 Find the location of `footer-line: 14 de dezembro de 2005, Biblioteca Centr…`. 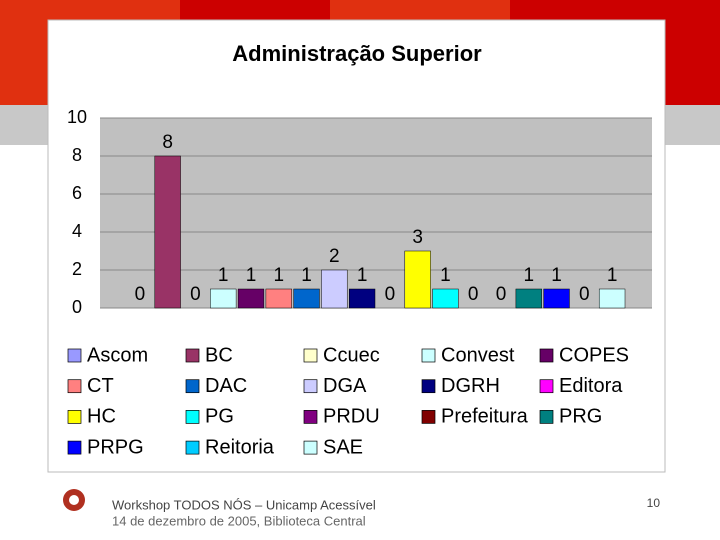

footer-line: 14 de dezembro de 2005, Biblioteca Centr… is located at coordinates (239, 520).